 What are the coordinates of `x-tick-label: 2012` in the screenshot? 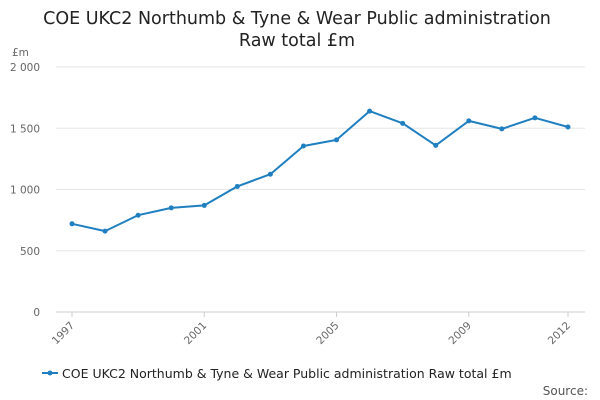 It's located at (559, 333).